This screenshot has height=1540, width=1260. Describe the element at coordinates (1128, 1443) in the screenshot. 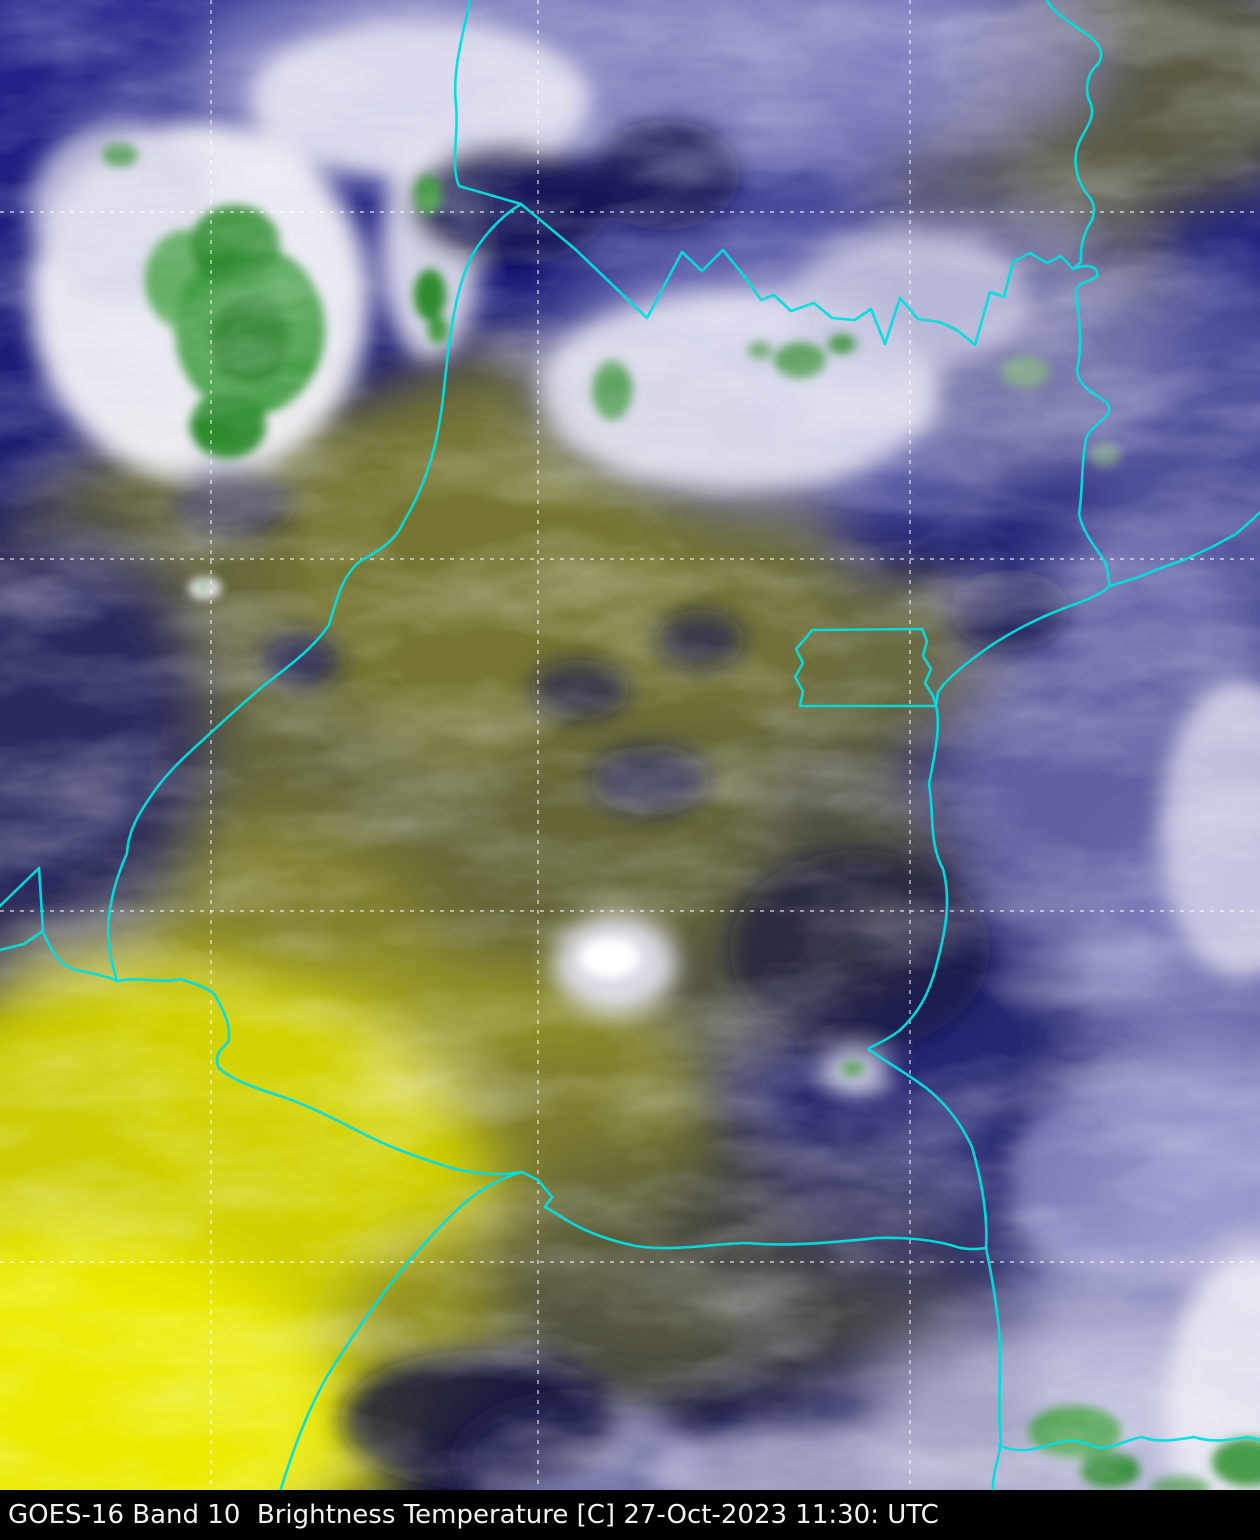

I see `border-bottom-right` at that location.